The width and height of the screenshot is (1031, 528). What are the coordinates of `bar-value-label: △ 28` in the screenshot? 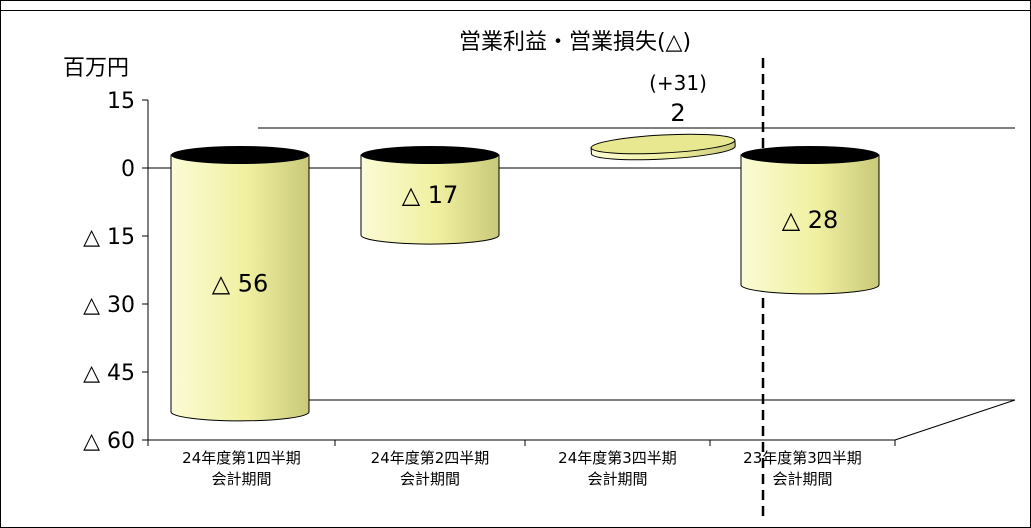 It's located at (810, 220).